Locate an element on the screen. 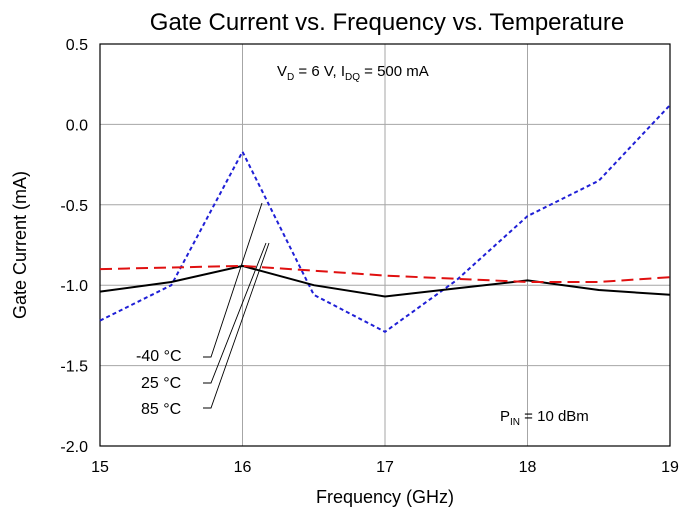  conditions-annotation: VD = 6 V, IDQ = 500 mA is located at coordinates (353, 73).